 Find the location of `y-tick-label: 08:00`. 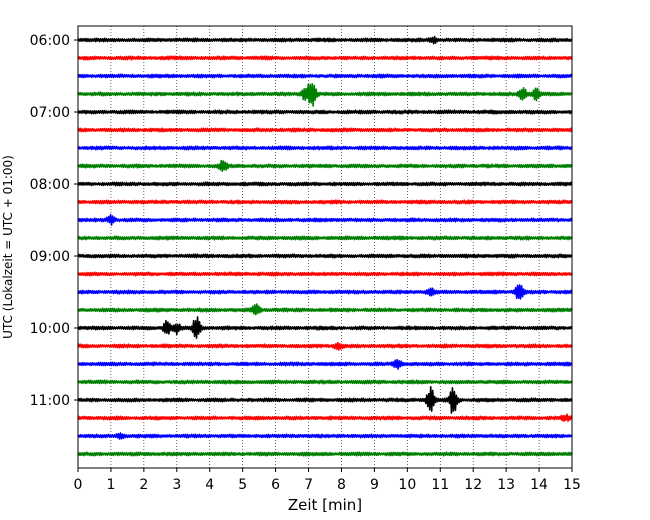

y-tick-label: 08:00 is located at coordinates (50, 185).